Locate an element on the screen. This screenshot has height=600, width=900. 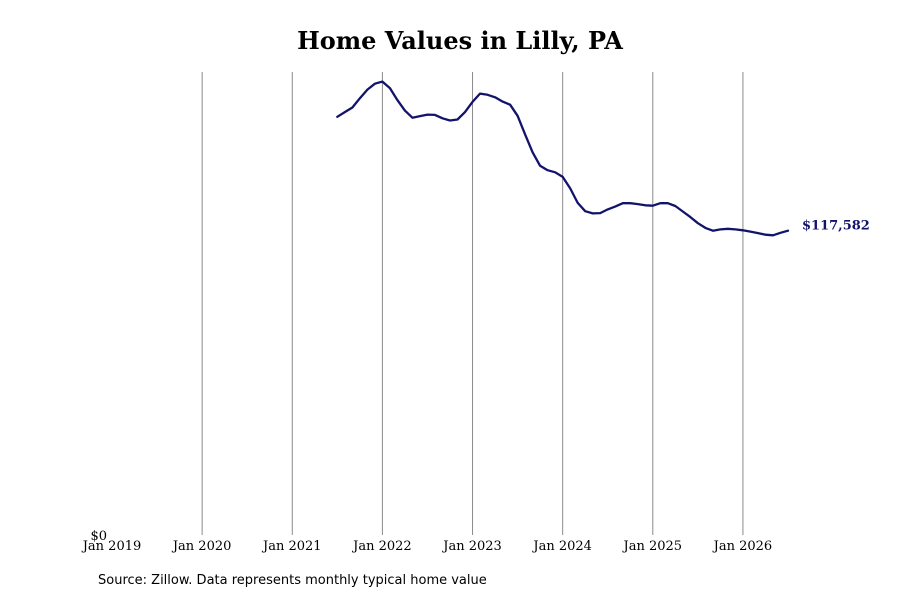
x-tick-label: Jan 2025 is located at coordinates (652, 546).